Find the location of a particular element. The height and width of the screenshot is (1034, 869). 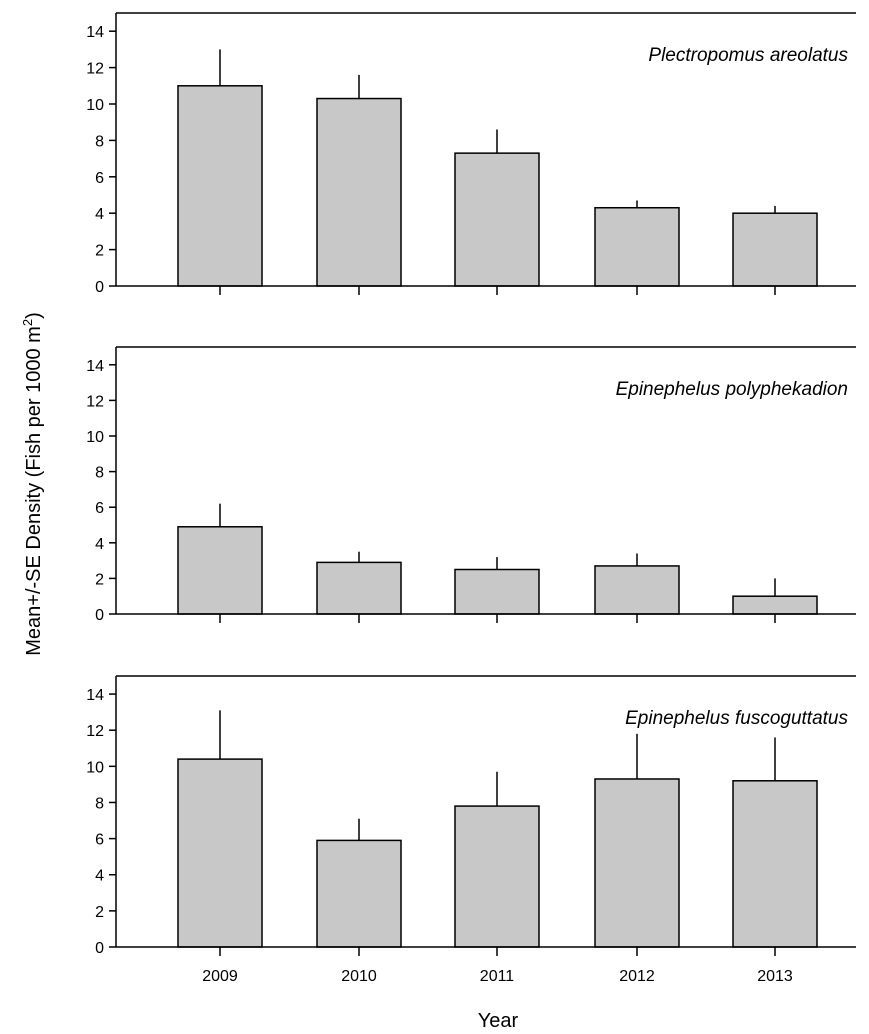

panel-title: Plectropomus areolatus is located at coordinates (748, 55).